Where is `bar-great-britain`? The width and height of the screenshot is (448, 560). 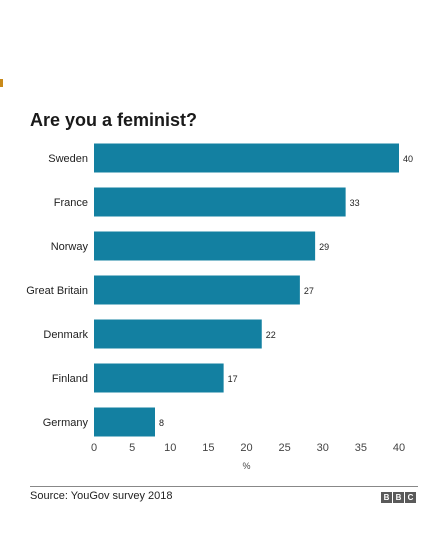 bar-great-britain is located at coordinates (197, 290).